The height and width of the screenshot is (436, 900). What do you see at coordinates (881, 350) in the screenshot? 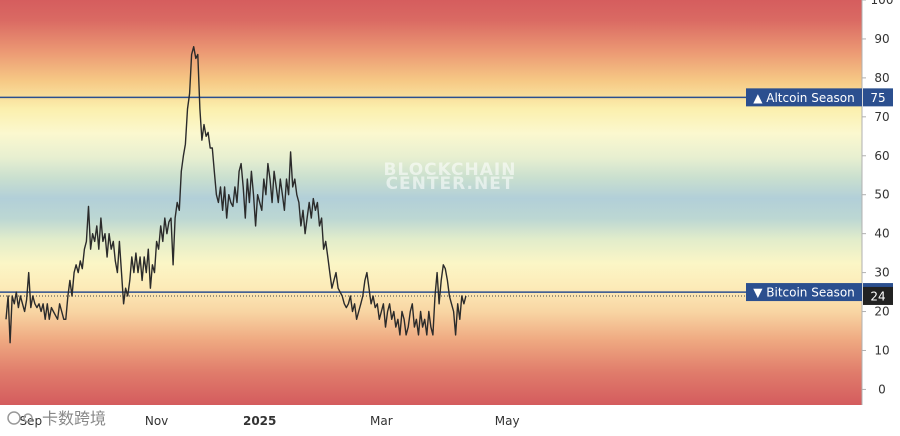
I see `y-tick-label: 10` at bounding box center [881, 350].